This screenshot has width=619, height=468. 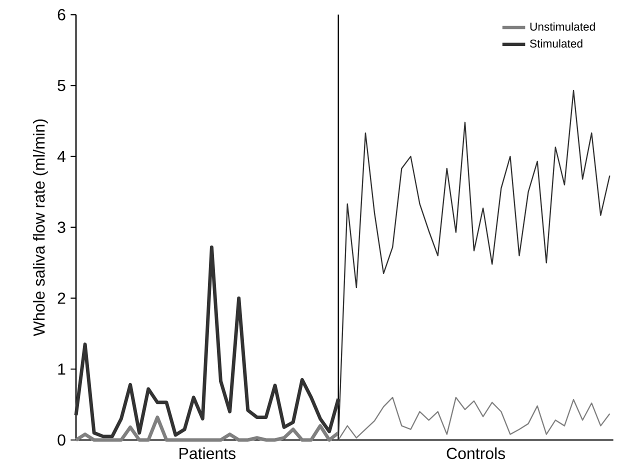 I want to click on y-tick-label: 0, so click(x=62, y=440).